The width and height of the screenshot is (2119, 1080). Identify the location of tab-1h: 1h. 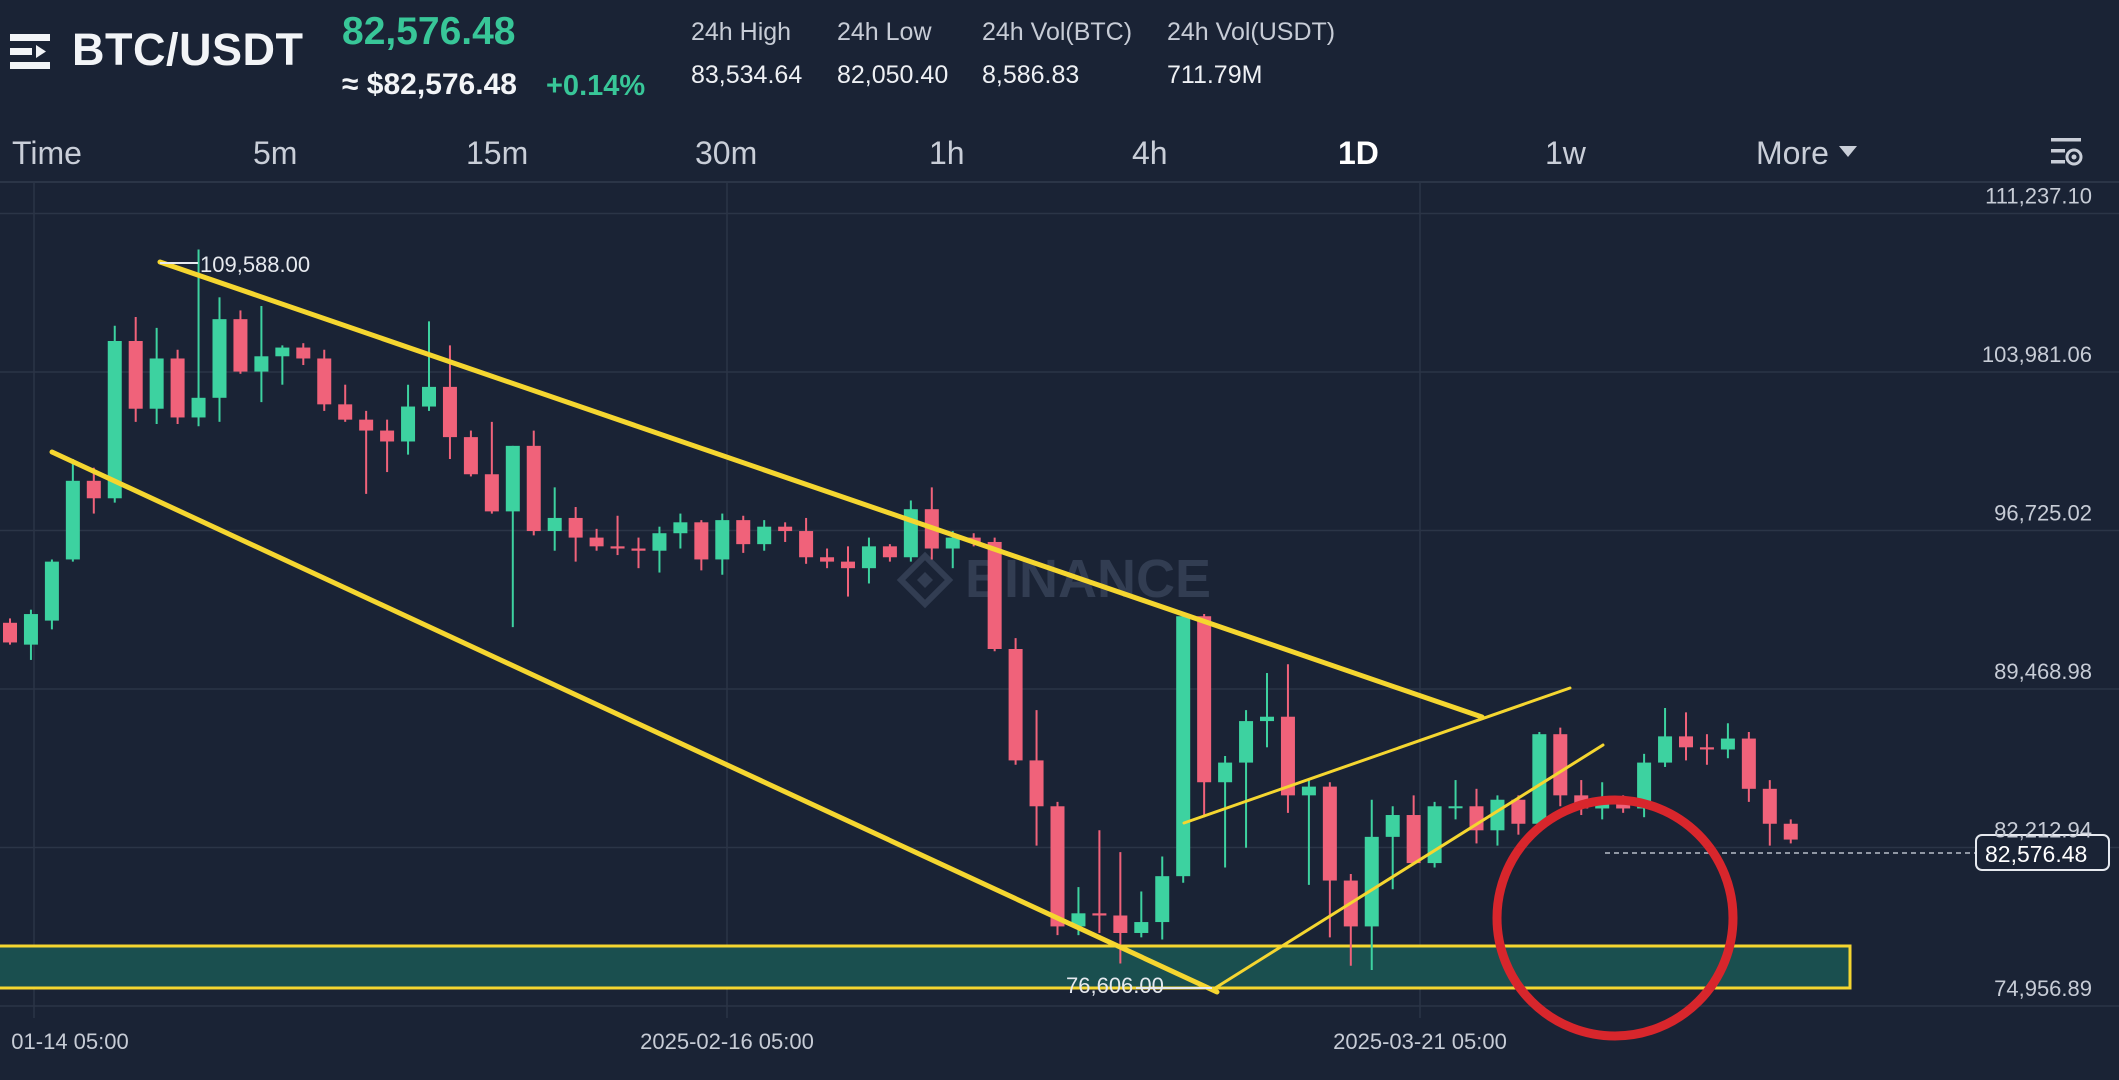
(947, 153).